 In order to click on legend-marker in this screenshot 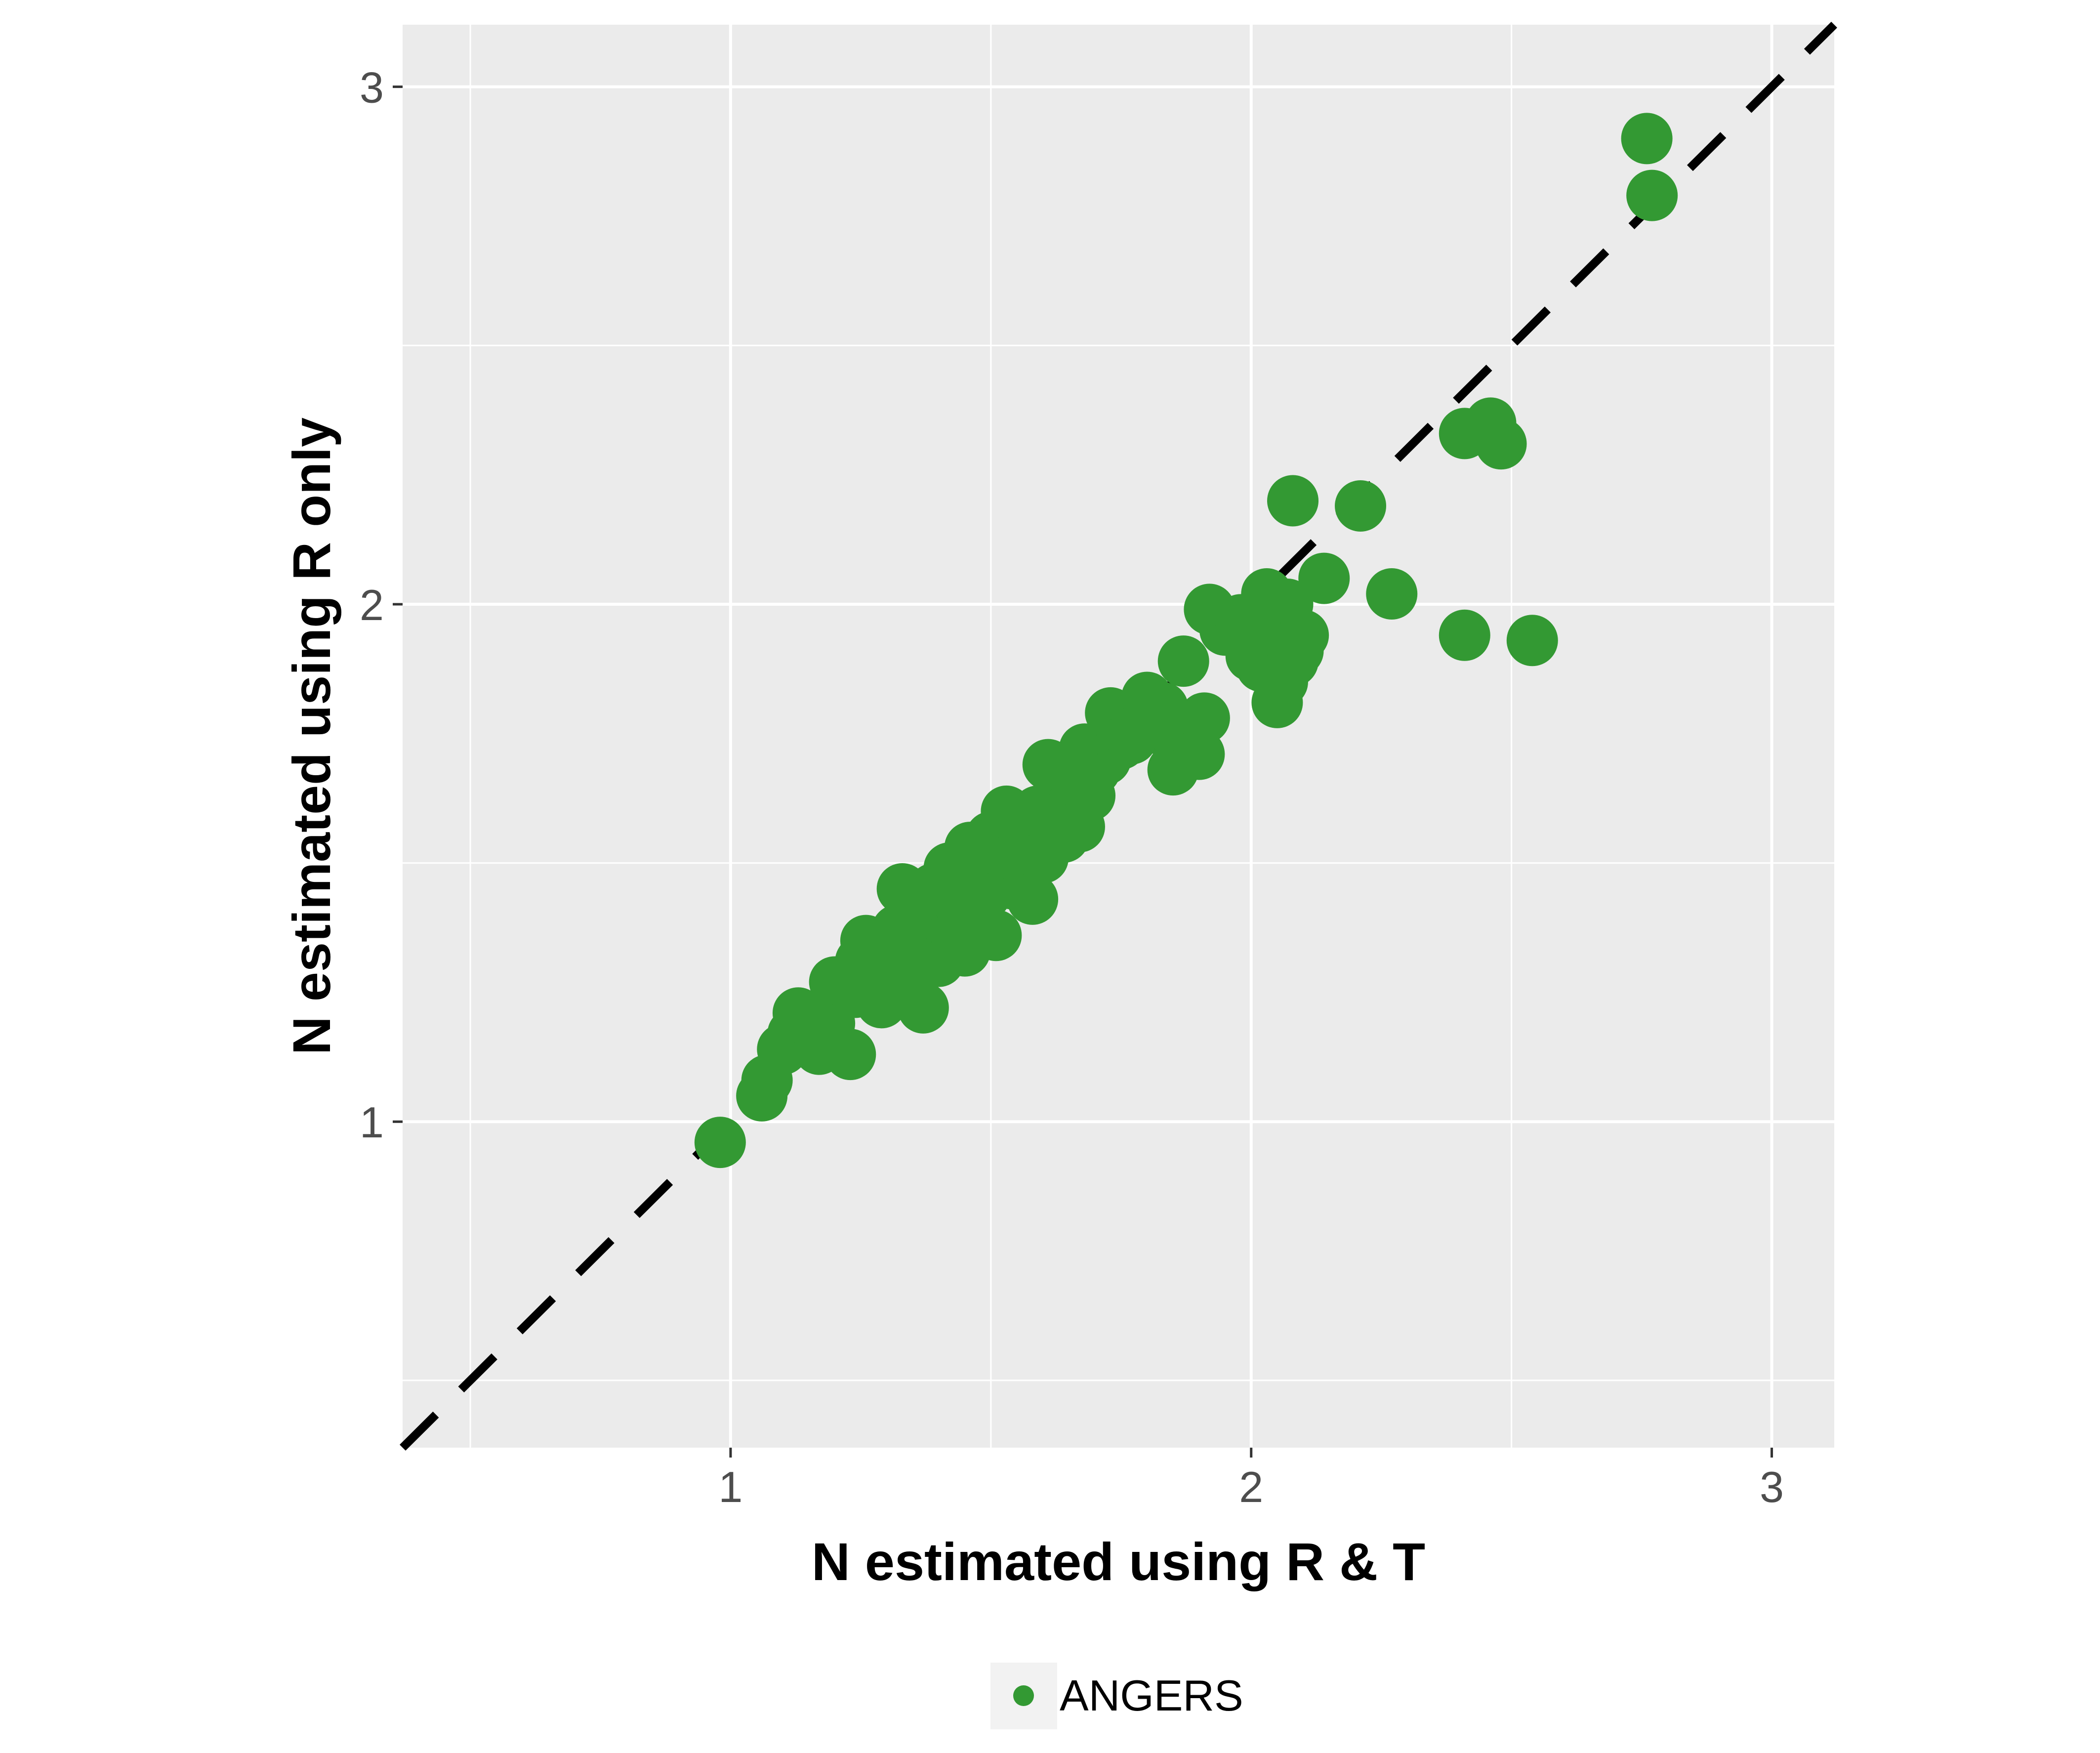, I will do `click(1024, 1695)`.